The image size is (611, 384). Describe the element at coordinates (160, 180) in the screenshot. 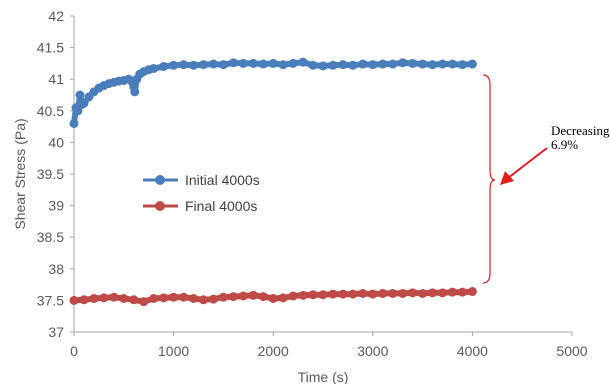

I see `legend-marker-initial` at that location.